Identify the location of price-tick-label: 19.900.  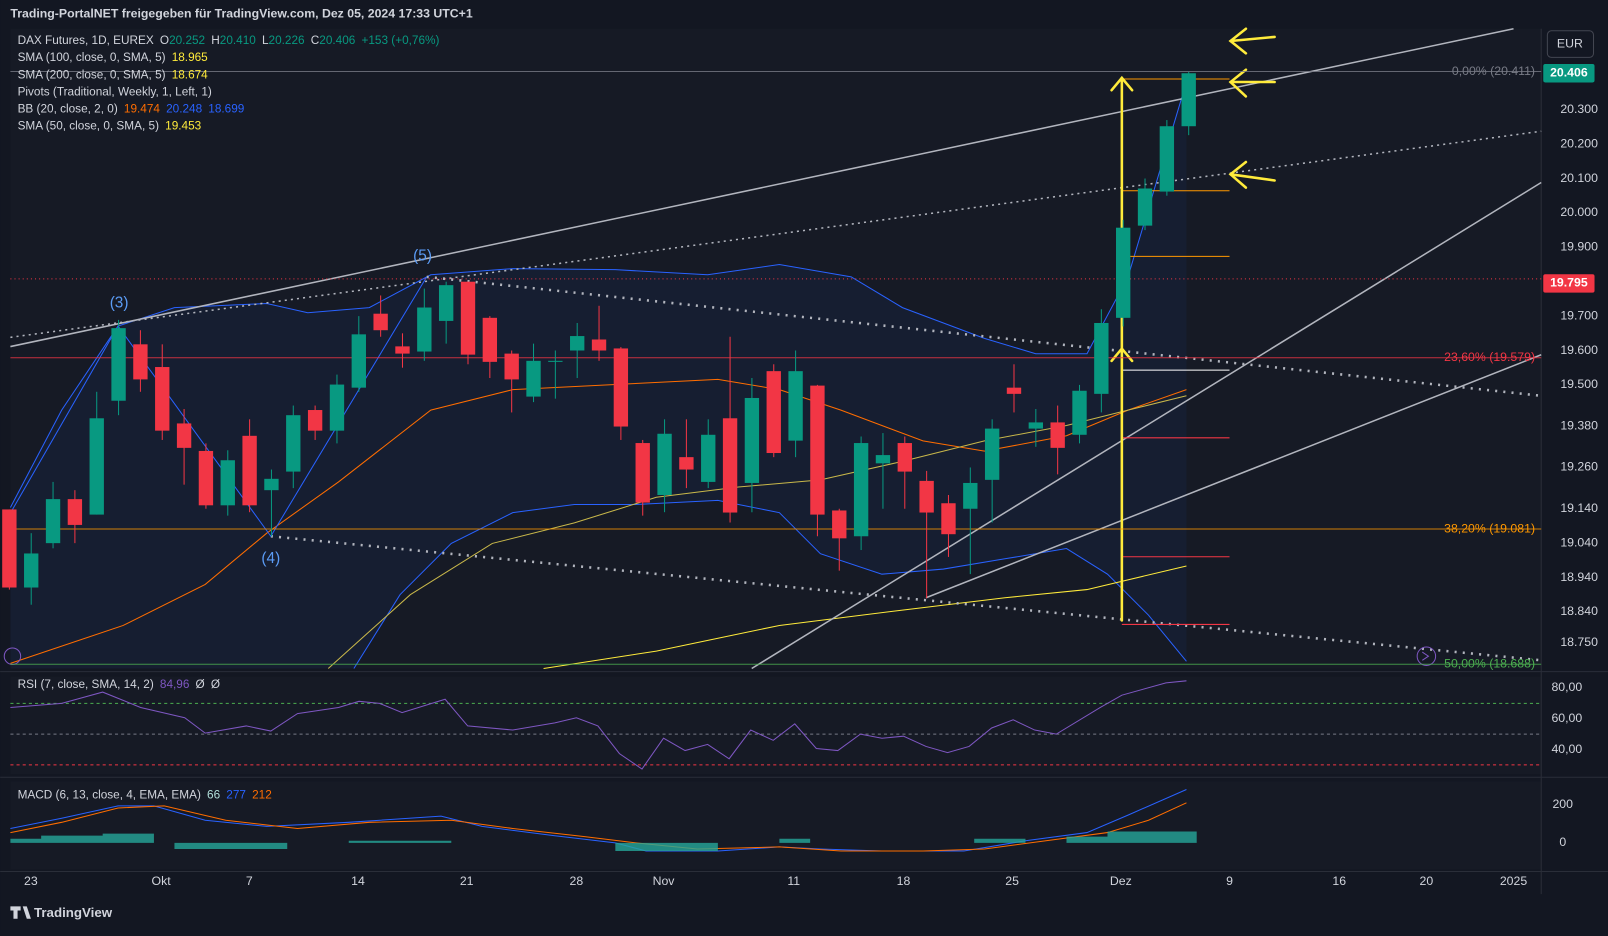
(1579, 247).